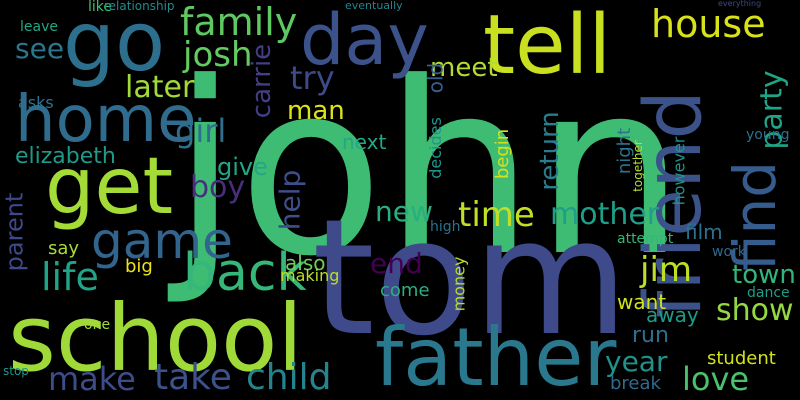 This screenshot has width=800, height=400. Describe the element at coordinates (547, 46) in the screenshot. I see `word-tell: tell` at that location.